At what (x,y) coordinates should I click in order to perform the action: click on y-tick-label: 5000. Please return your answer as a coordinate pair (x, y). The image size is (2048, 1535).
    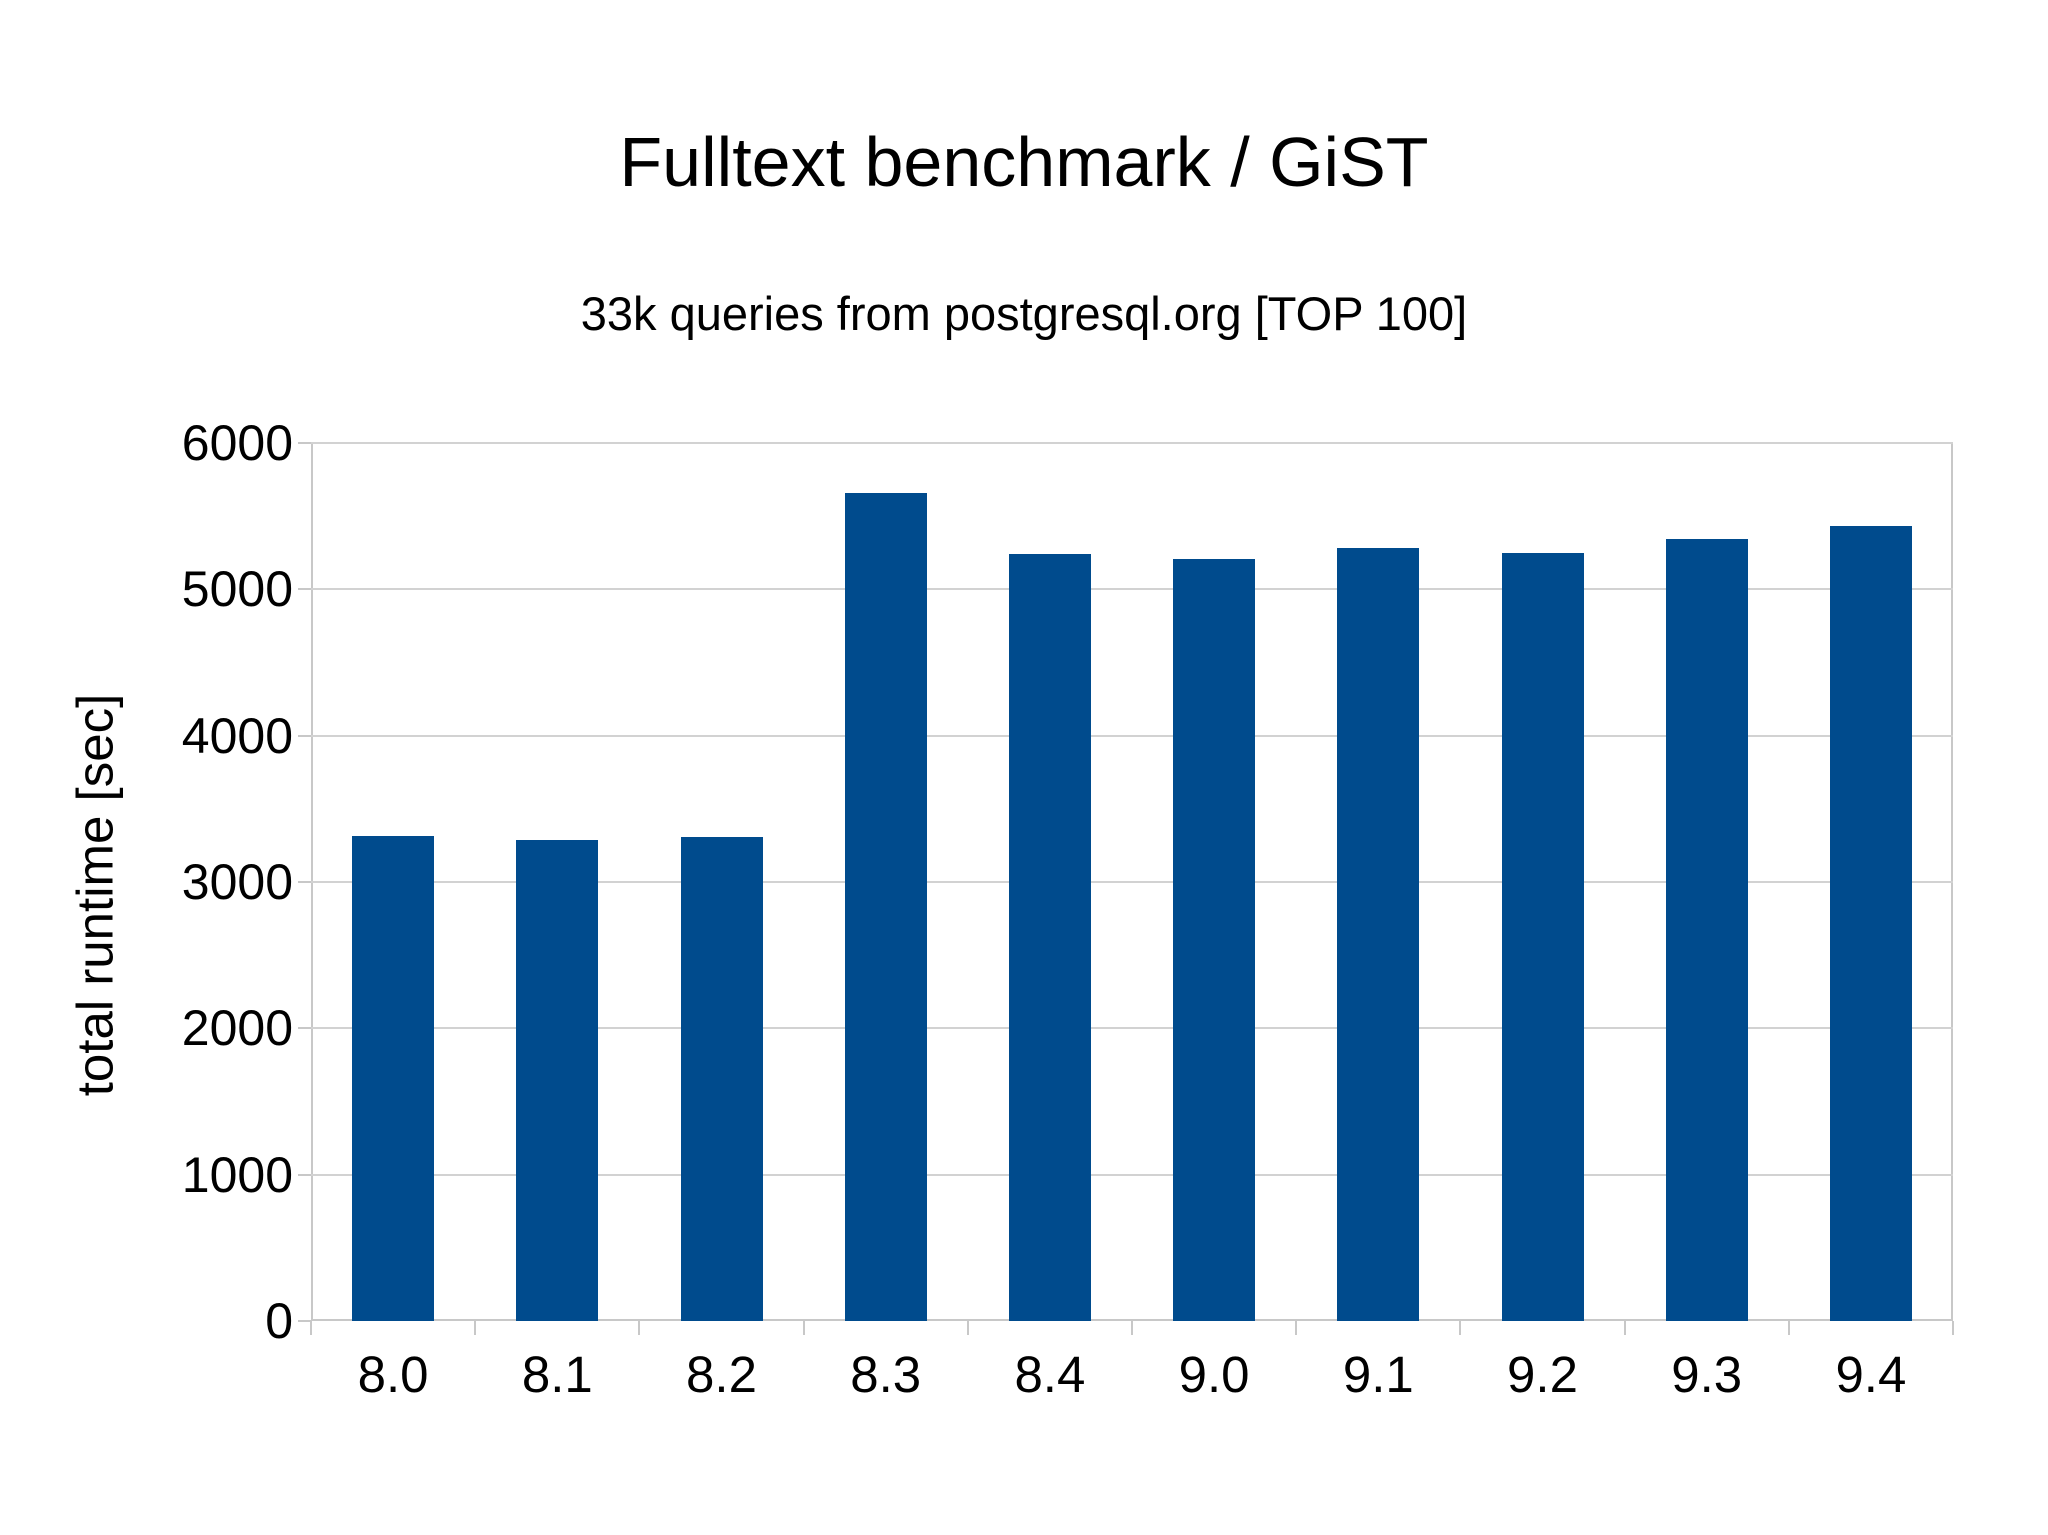
    Looking at the image, I should click on (237, 589).